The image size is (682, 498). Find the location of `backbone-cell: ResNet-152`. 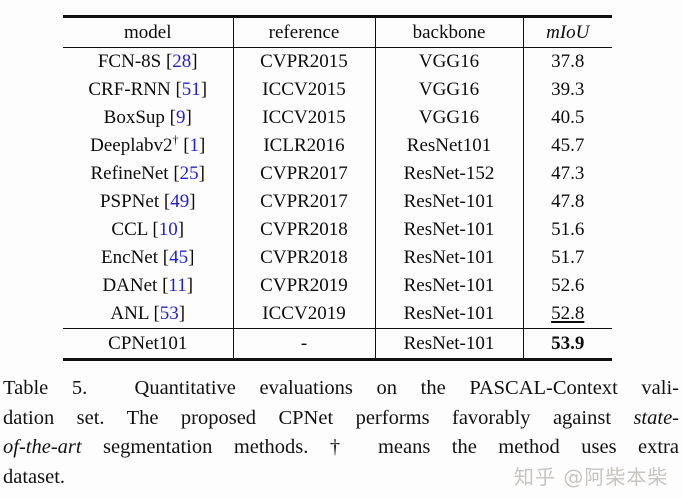

backbone-cell: ResNet-152 is located at coordinates (448, 174).